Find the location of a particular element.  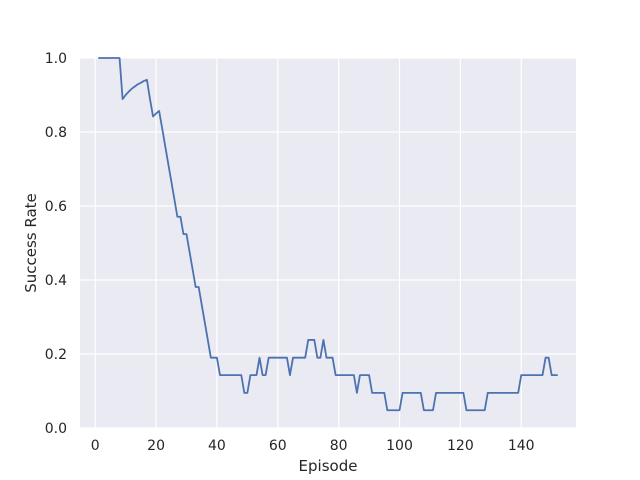

x-tick-label: 40 is located at coordinates (217, 446).